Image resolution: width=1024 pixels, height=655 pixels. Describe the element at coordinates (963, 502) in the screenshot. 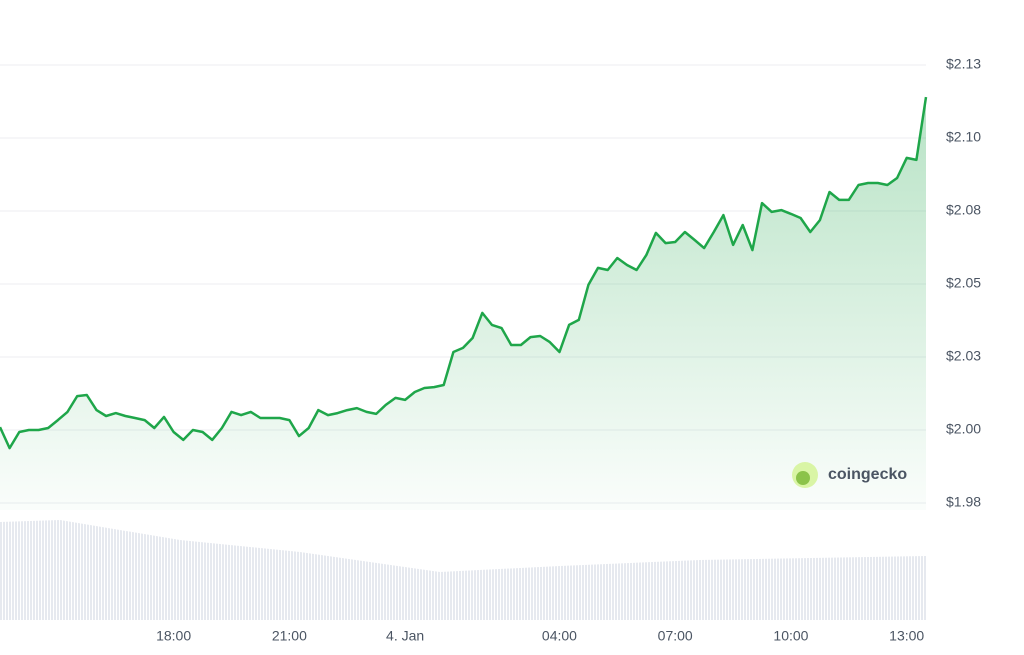

I see `y-tick-label: $1.98` at that location.